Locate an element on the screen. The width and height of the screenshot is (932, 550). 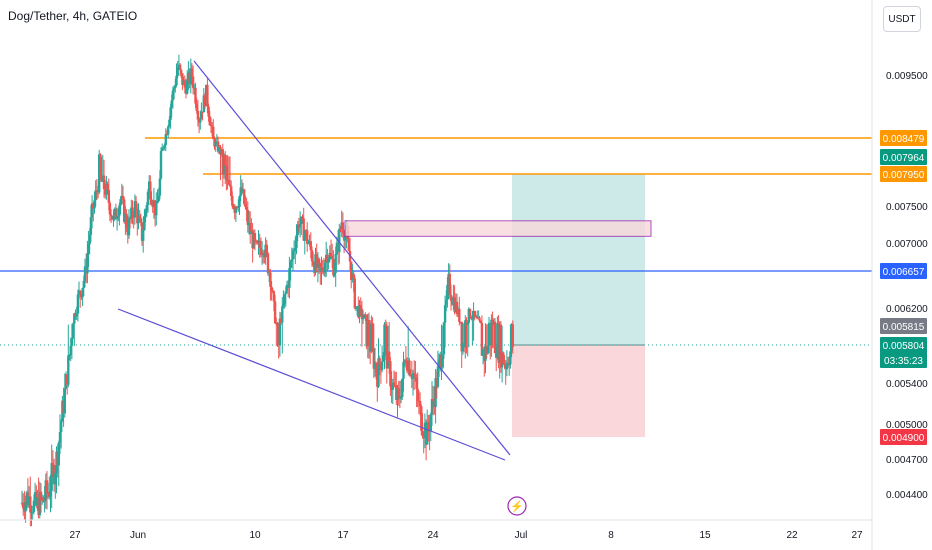
x-tick-label: 27 is located at coordinates (75, 535).